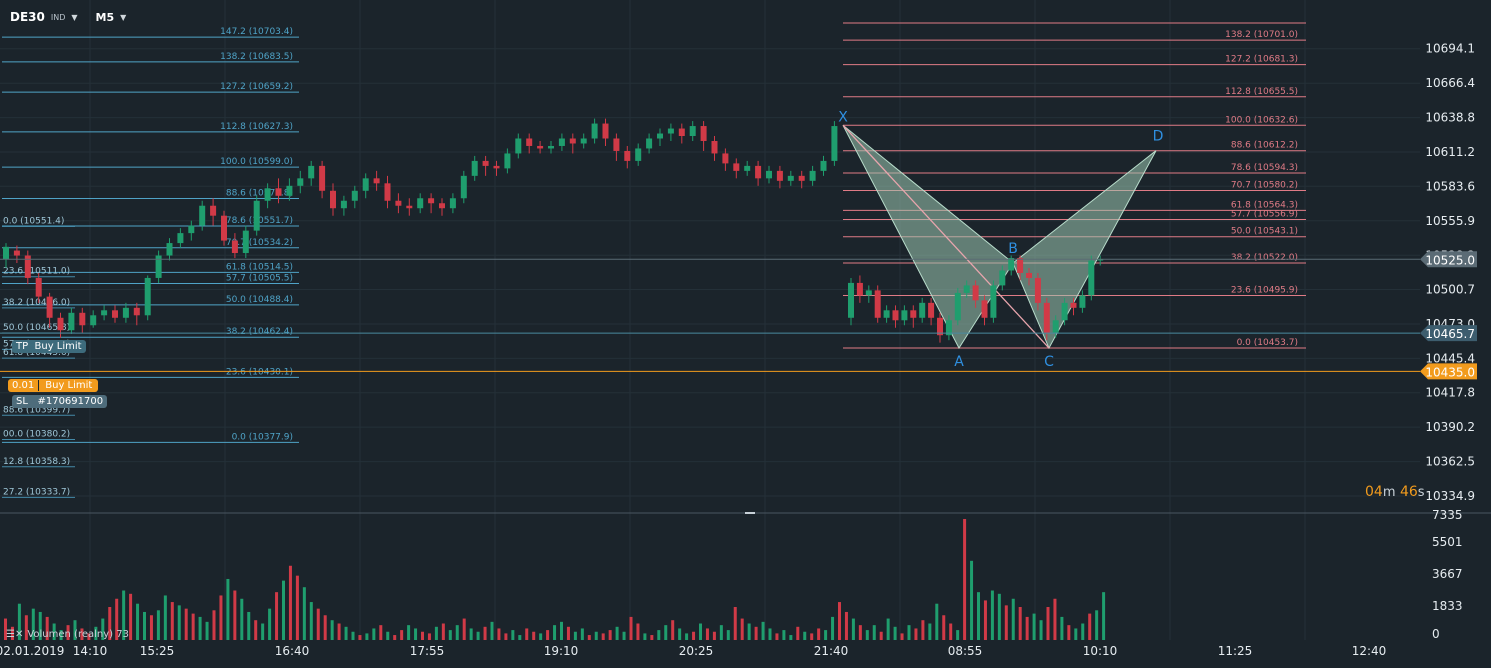 This screenshot has height=668, width=1491. Describe the element at coordinates (49, 346) in the screenshot. I see `take-profit-order: TP Buy Limit` at that location.